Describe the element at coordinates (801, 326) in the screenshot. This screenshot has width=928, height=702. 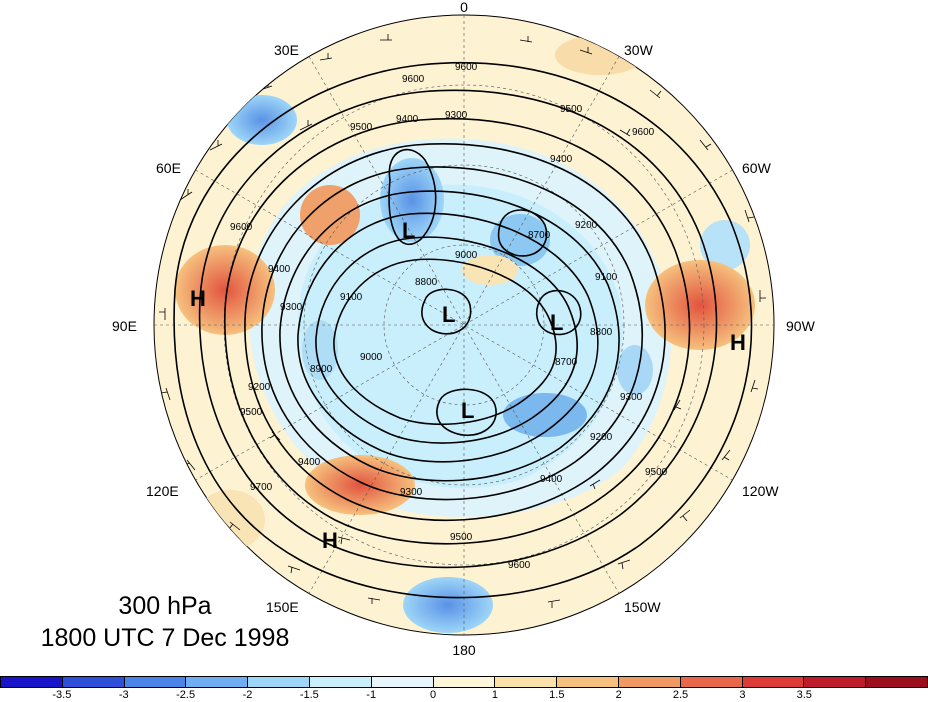
I see `lon-label-90w: 90W` at that location.